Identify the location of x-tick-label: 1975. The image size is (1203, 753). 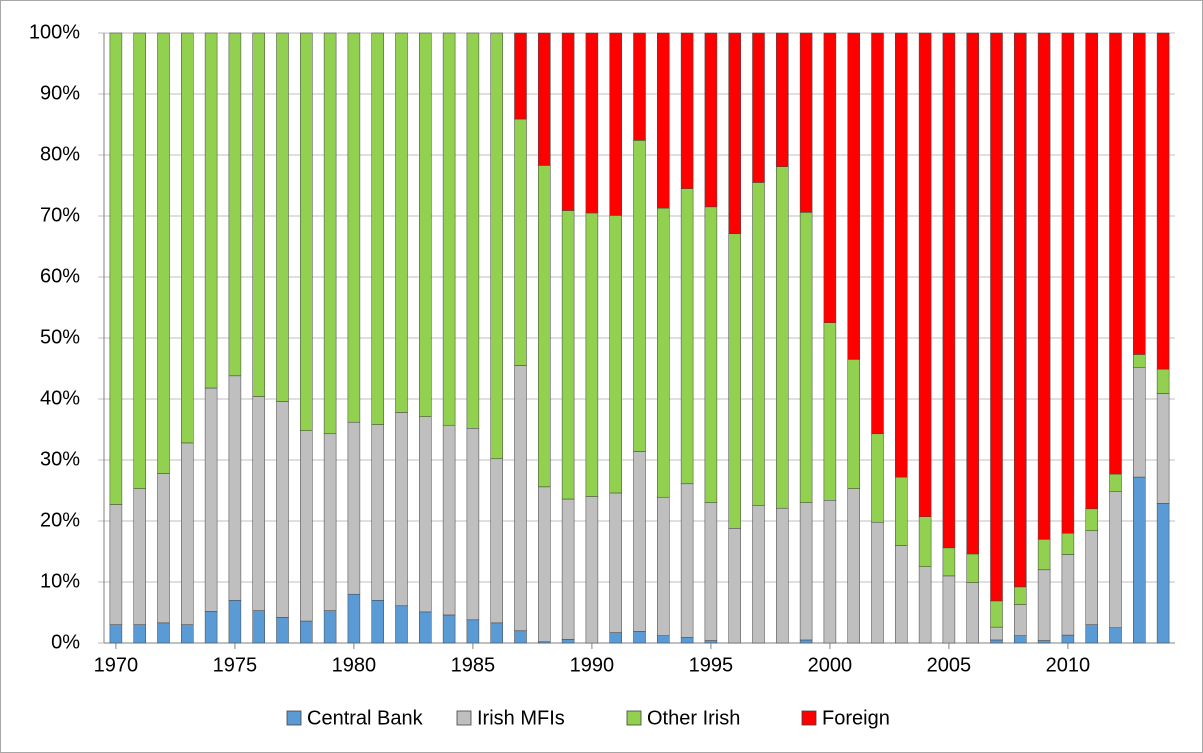
(235, 665).